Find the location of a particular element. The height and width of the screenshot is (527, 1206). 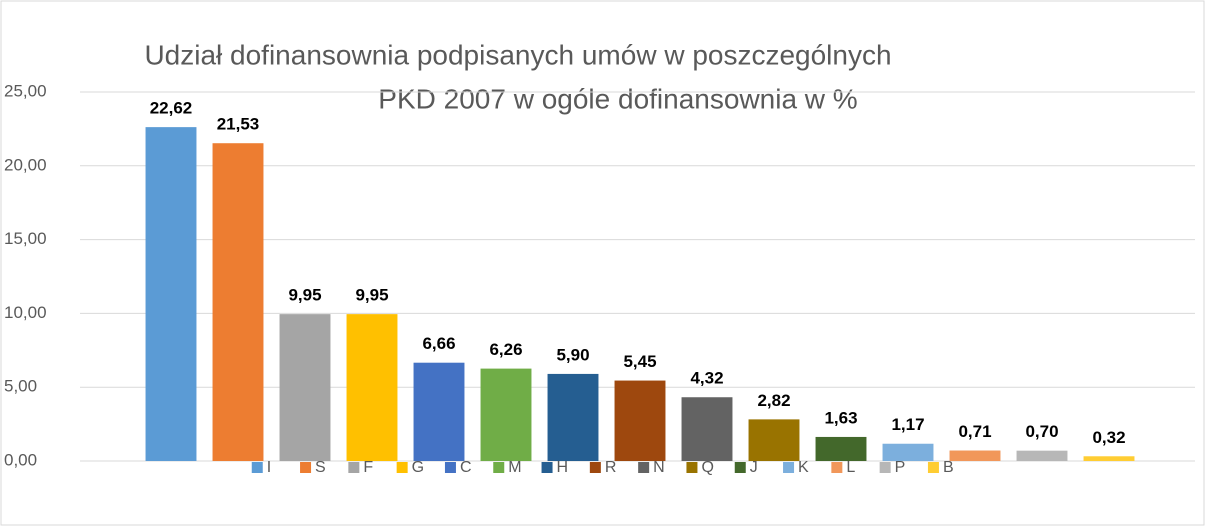

legend-label: C is located at coordinates (466, 467).